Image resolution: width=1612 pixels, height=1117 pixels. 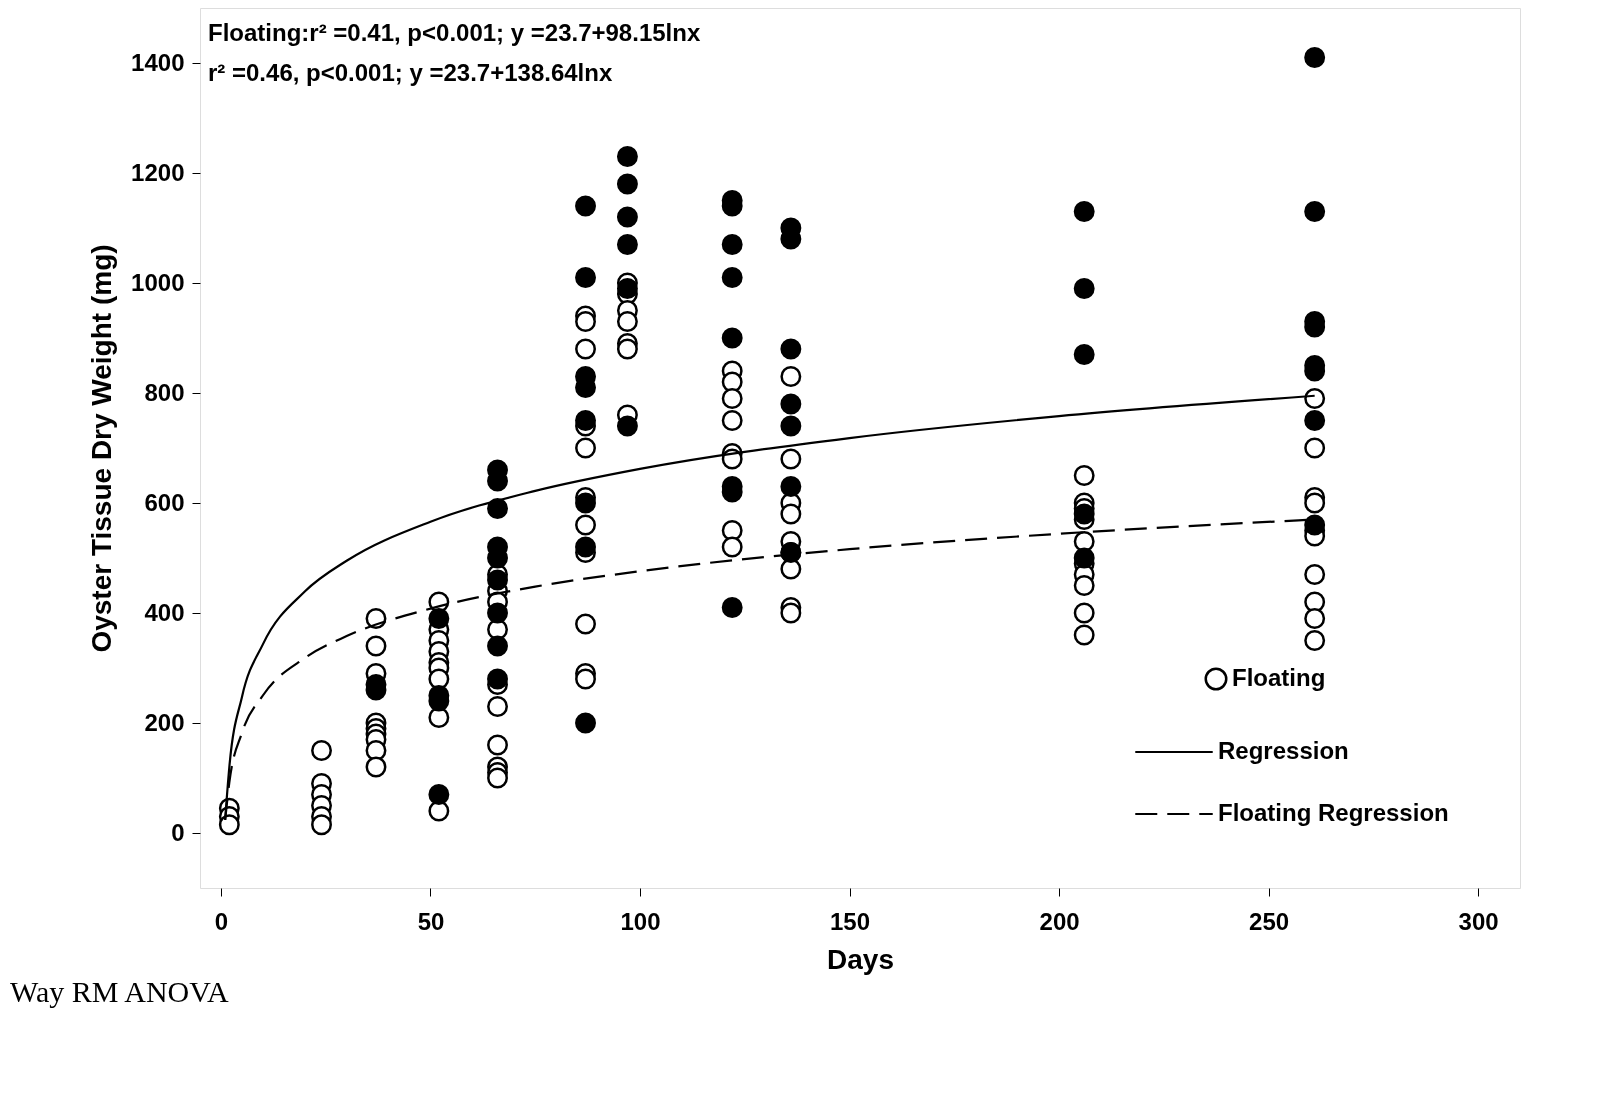 I want to click on legend-label: Floating Regression, so click(x=1333, y=812).